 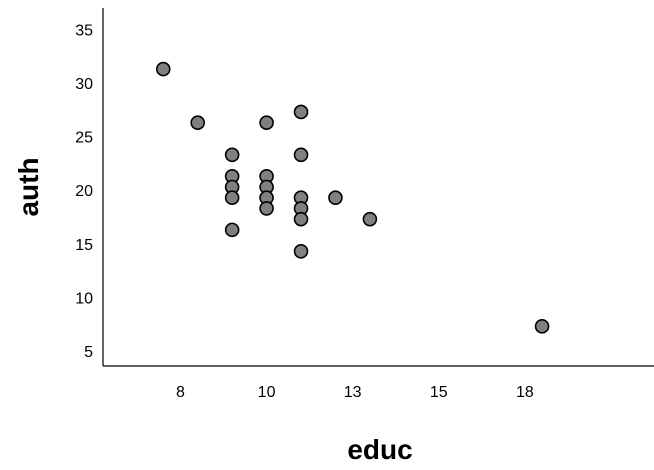 I want to click on x-tick-label: 15, so click(x=439, y=392).